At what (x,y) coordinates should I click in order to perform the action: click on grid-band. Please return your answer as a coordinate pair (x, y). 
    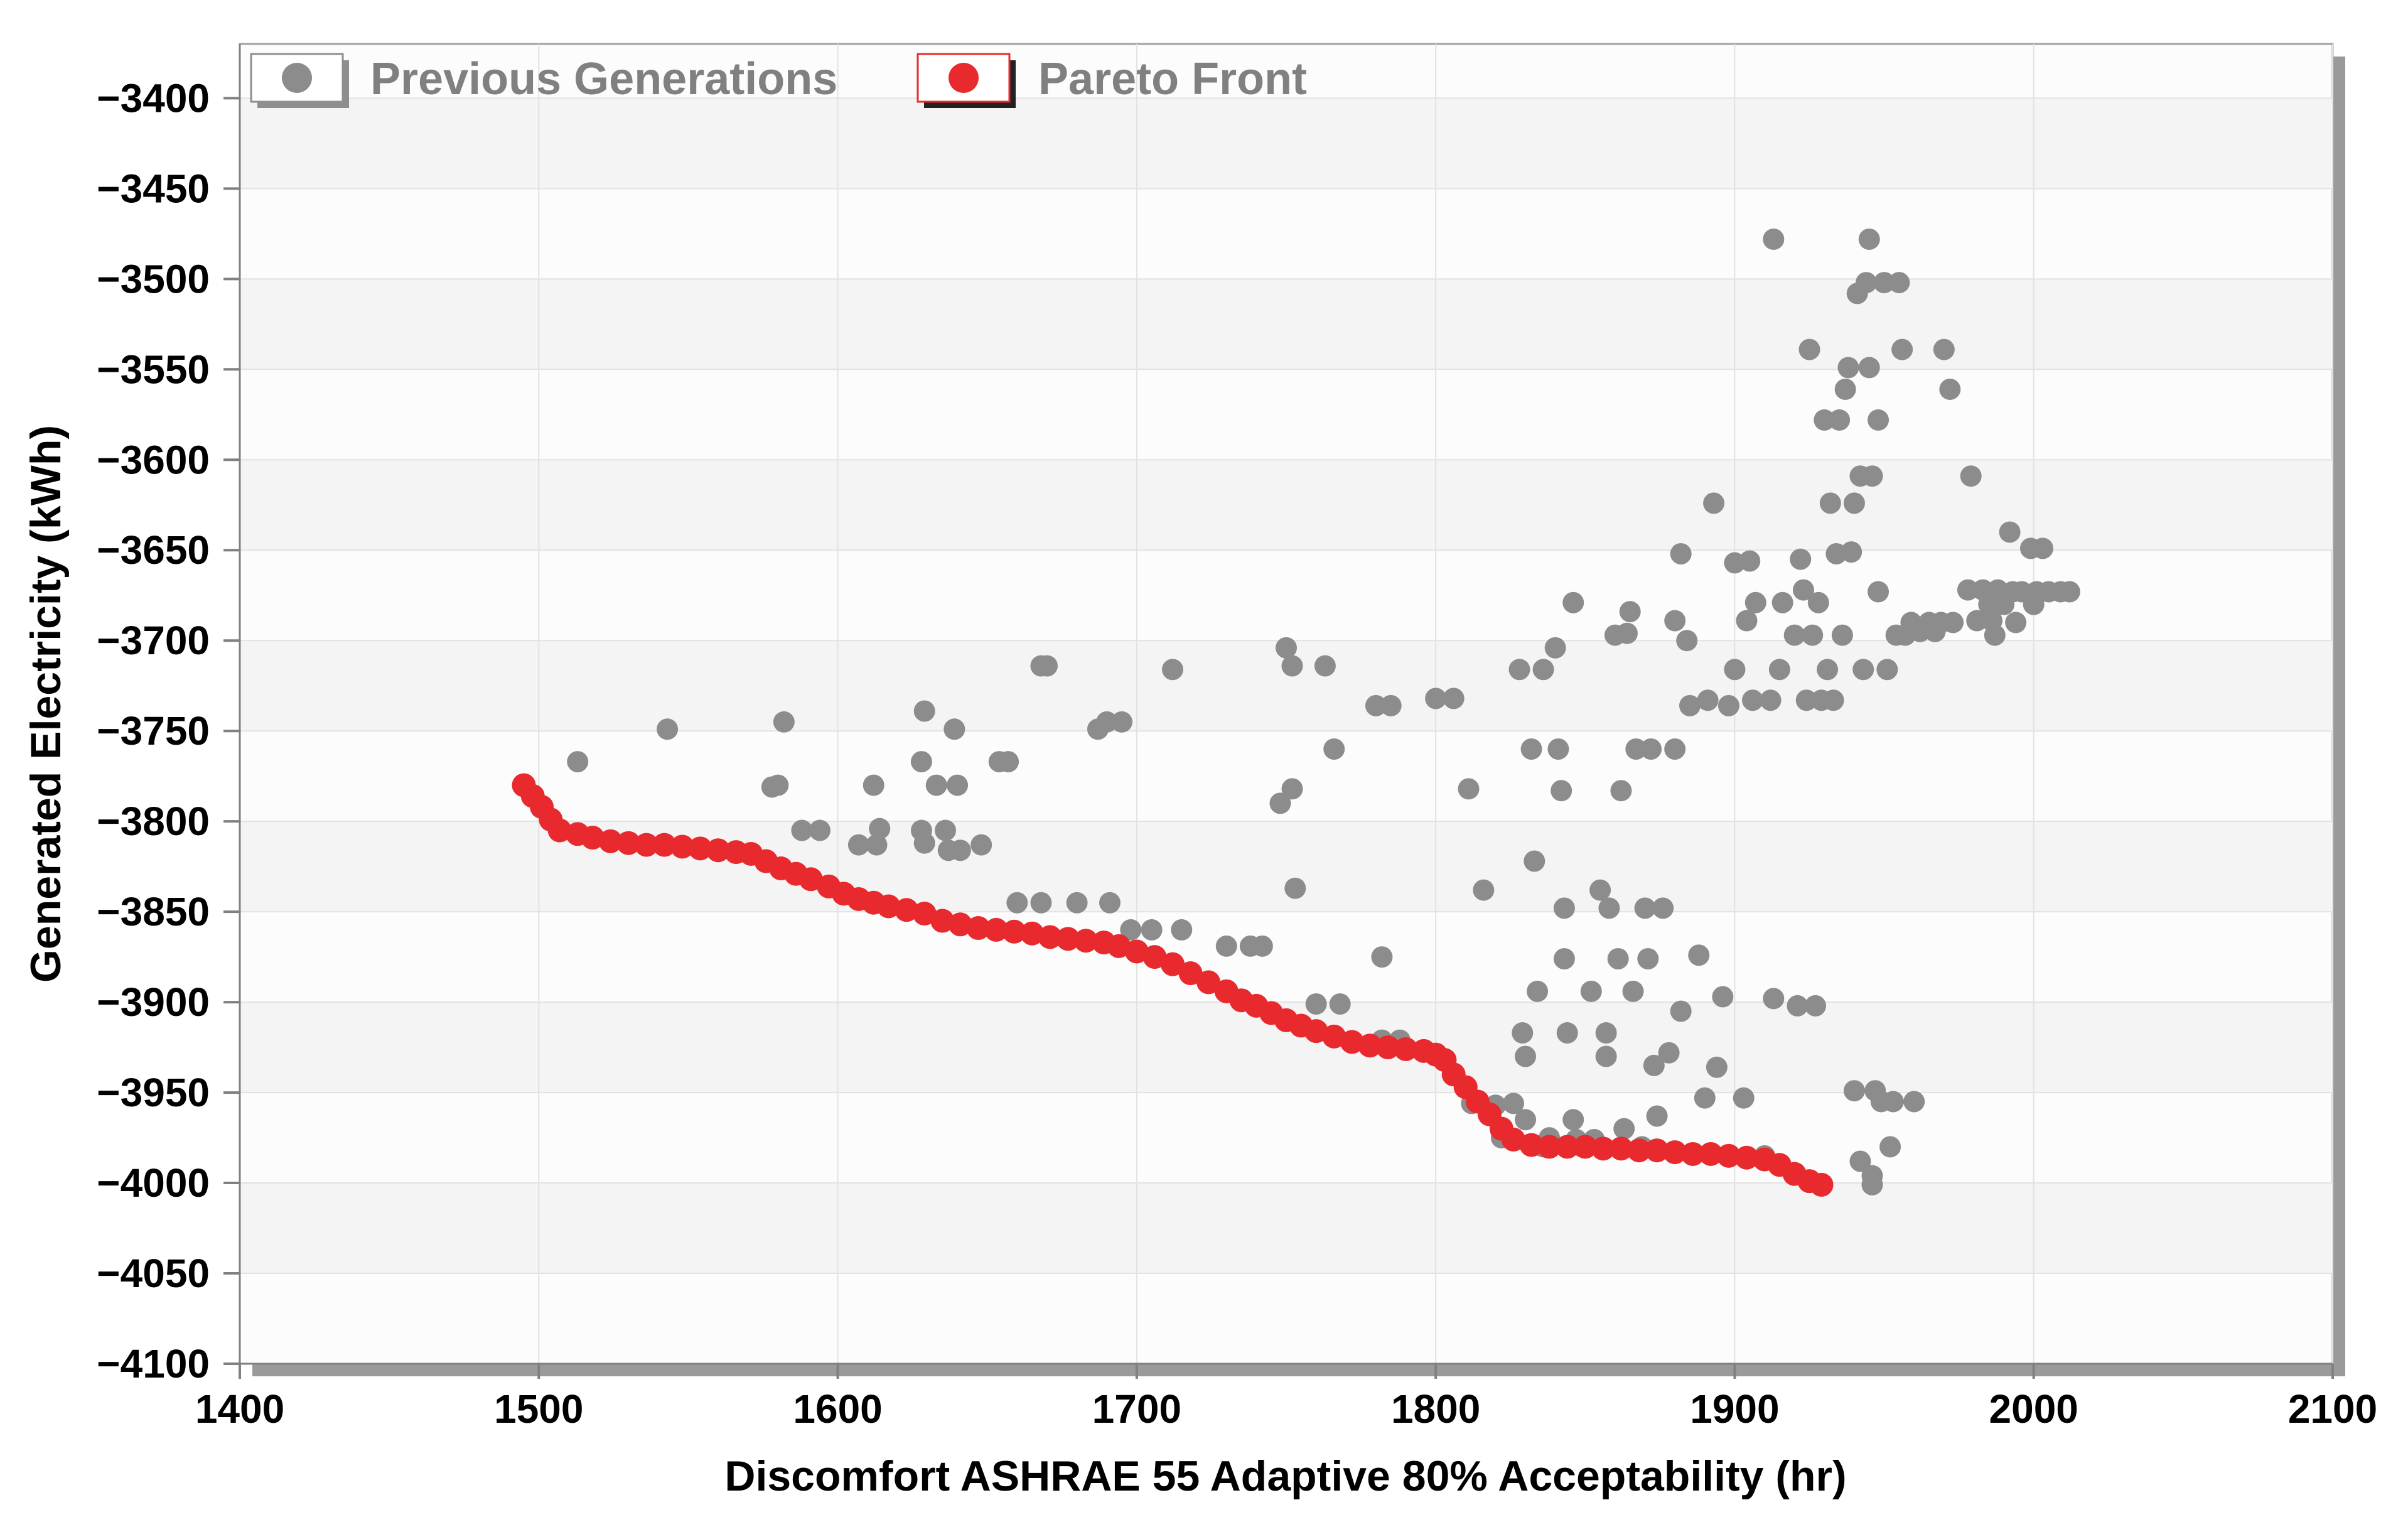
    Looking at the image, I should click on (1286, 143).